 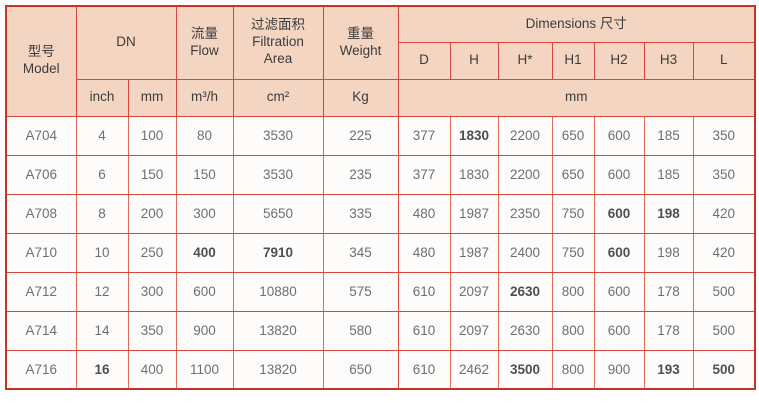 I want to click on header-filtration-en2: Area, so click(x=278, y=59).